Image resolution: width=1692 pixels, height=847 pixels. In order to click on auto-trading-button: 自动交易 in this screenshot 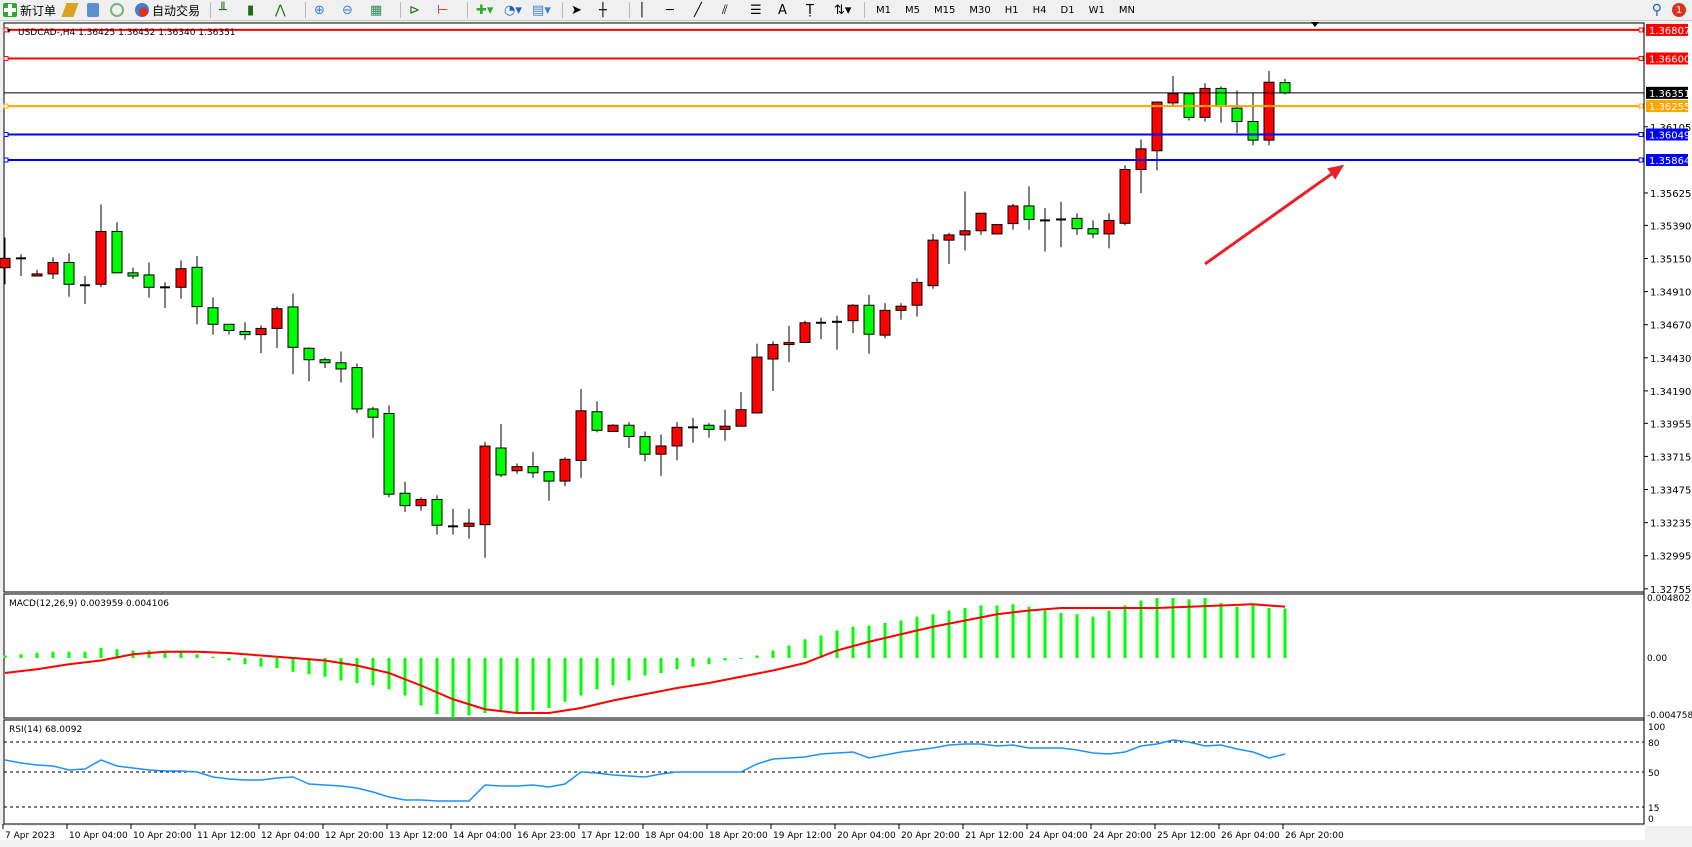, I will do `click(167, 10)`.